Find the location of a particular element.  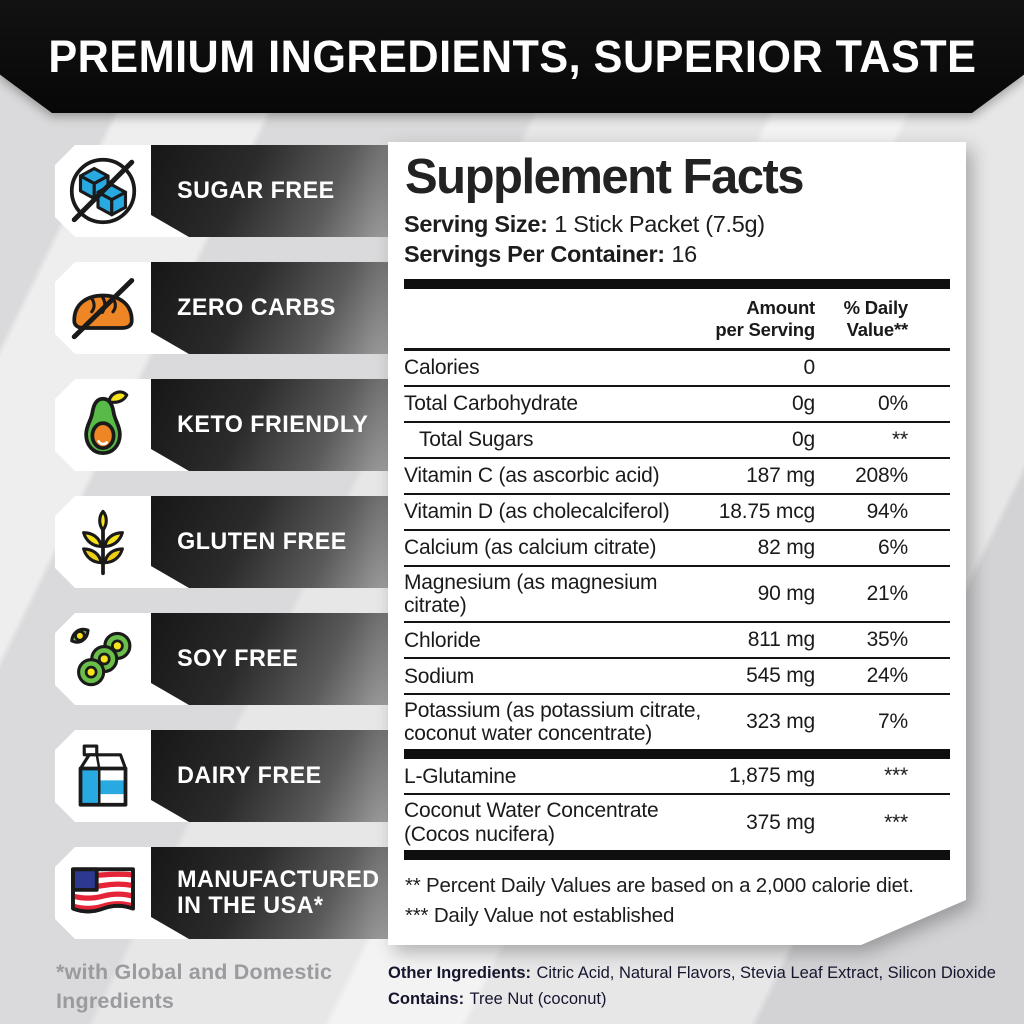

nutrient-amount: 323 mg is located at coordinates (780, 722).